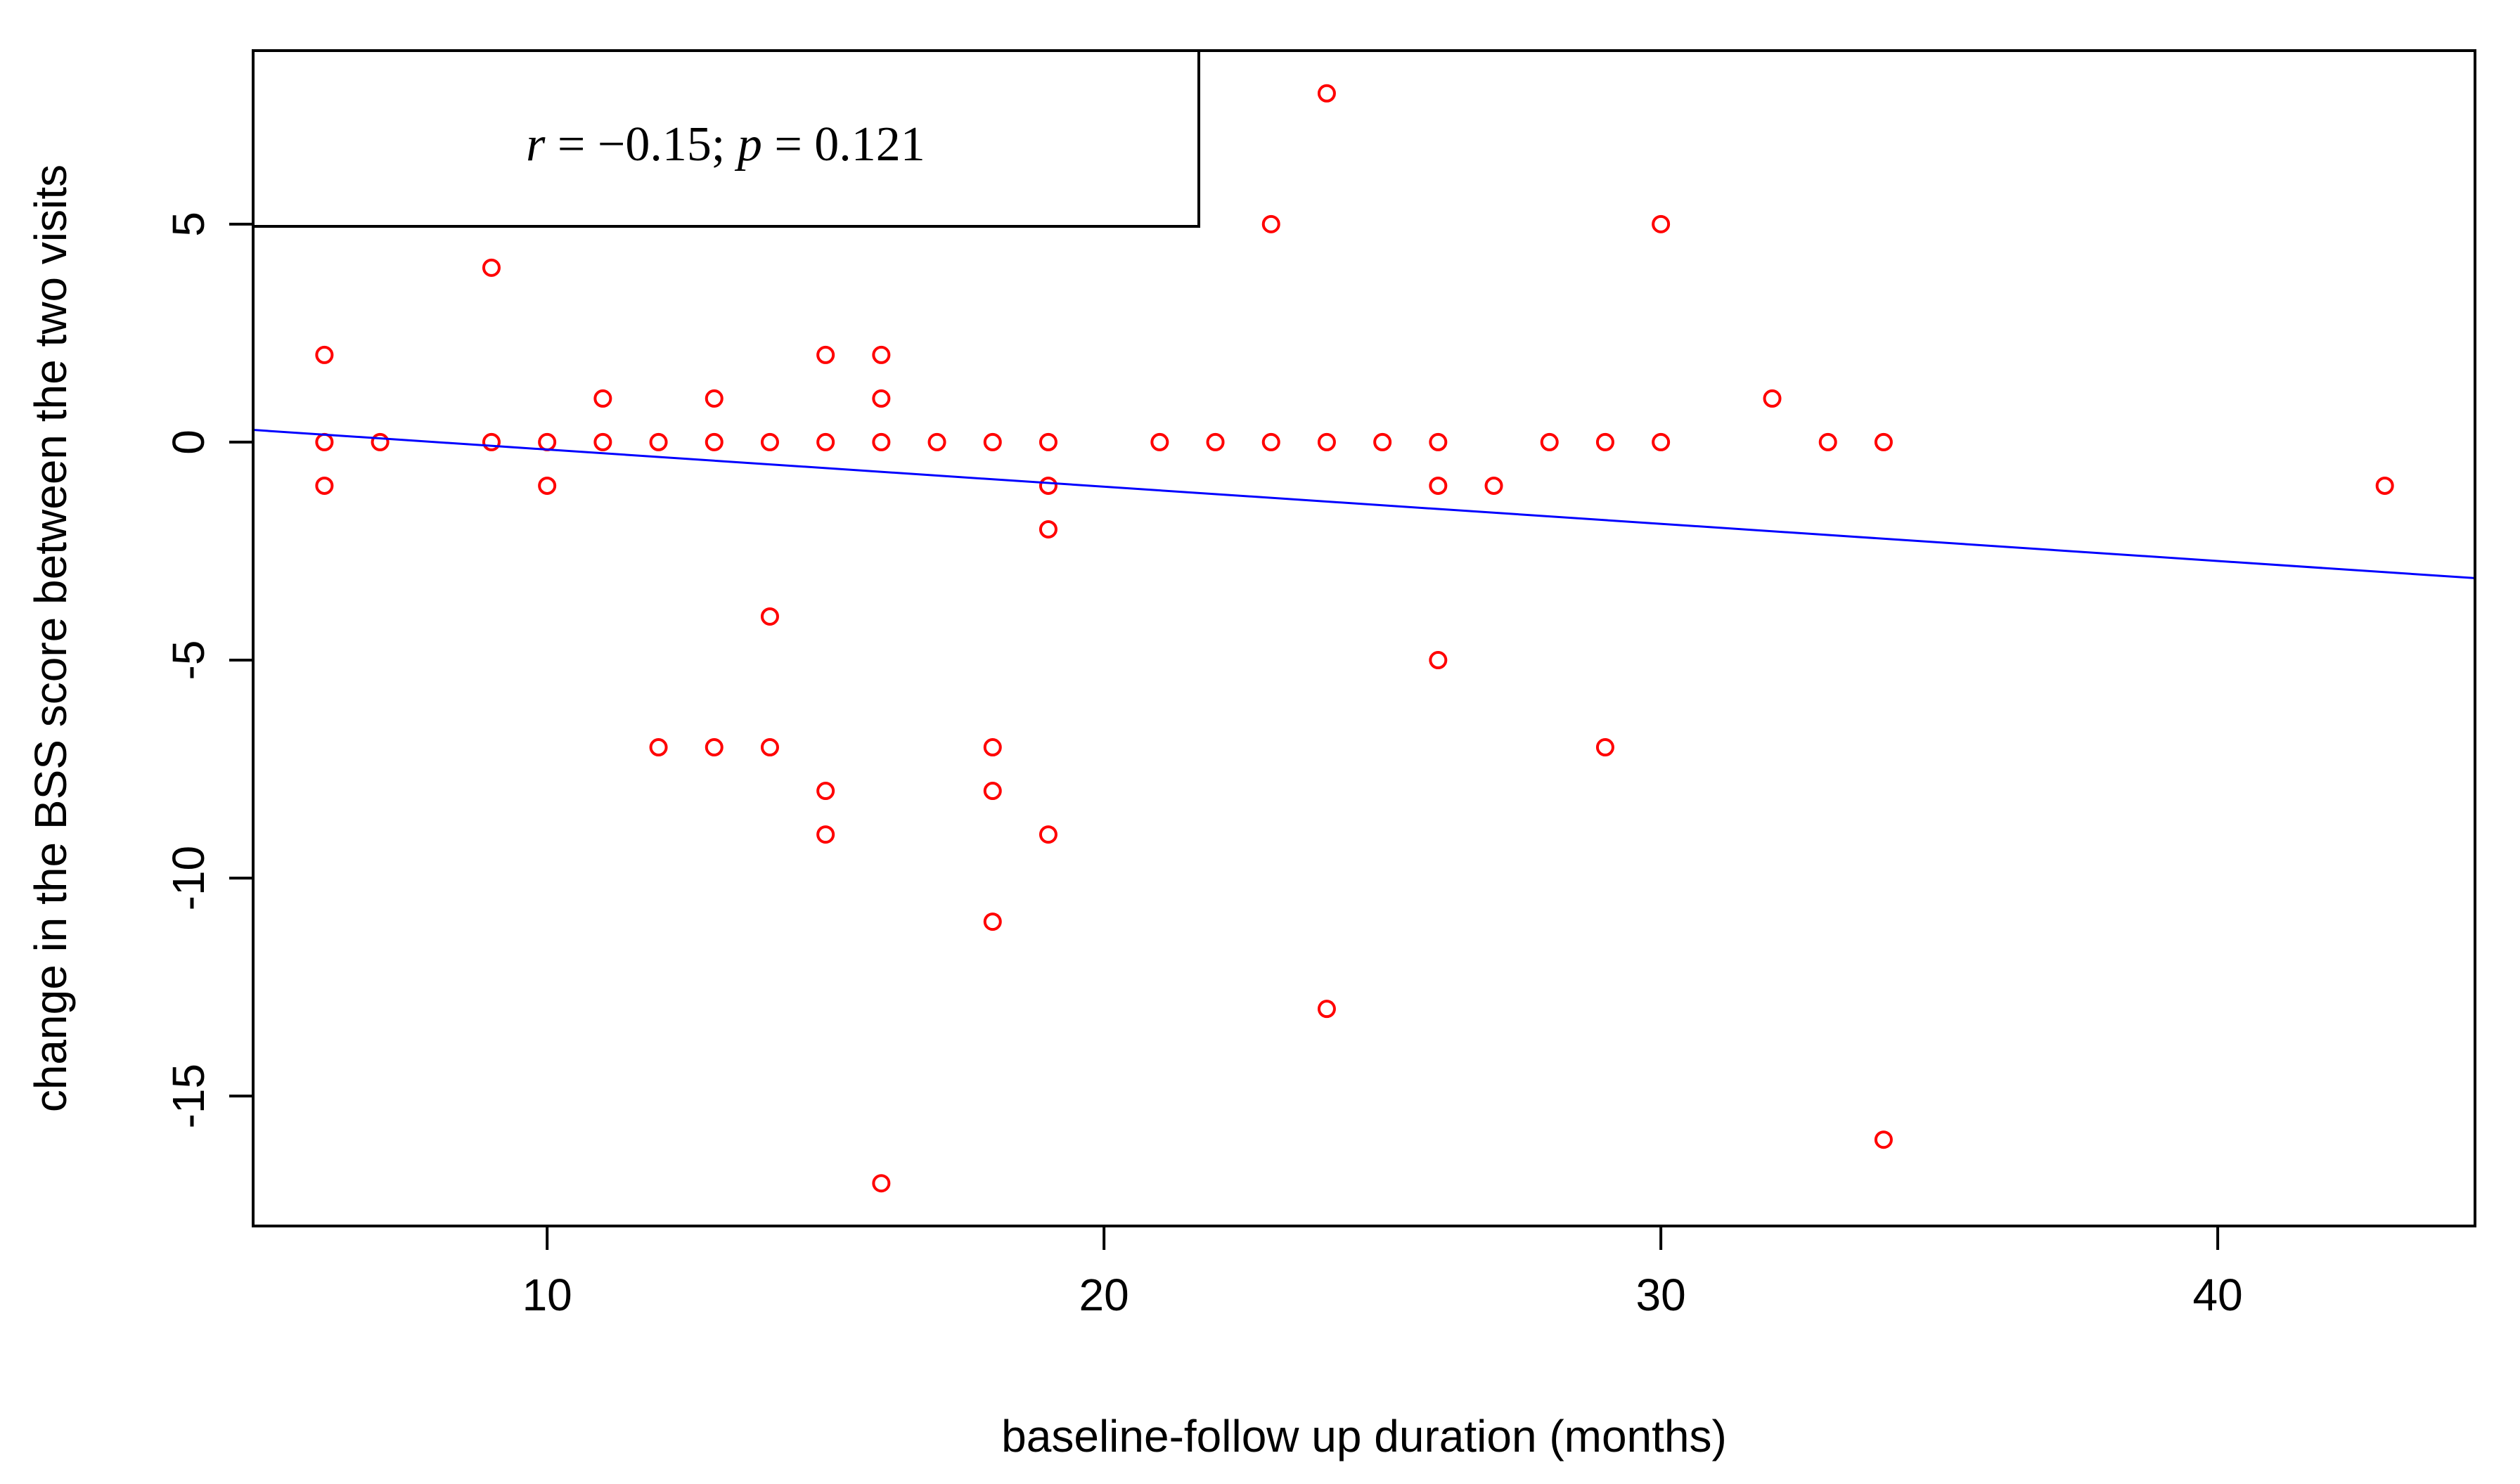 The height and width of the screenshot is (1484, 2520). What do you see at coordinates (843, 144) in the screenshot?
I see `p-value: = 0.121` at bounding box center [843, 144].